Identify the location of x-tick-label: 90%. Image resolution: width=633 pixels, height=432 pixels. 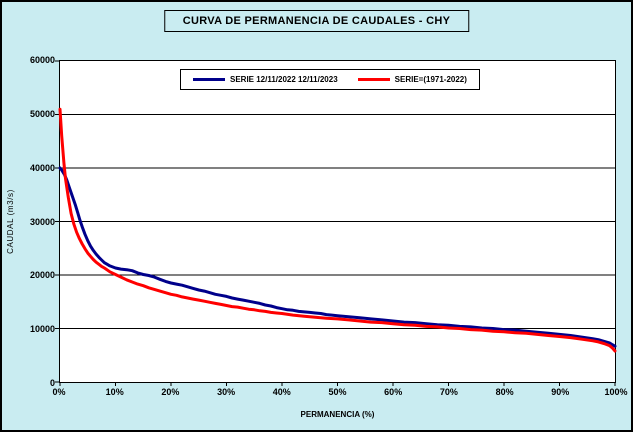
(560, 392).